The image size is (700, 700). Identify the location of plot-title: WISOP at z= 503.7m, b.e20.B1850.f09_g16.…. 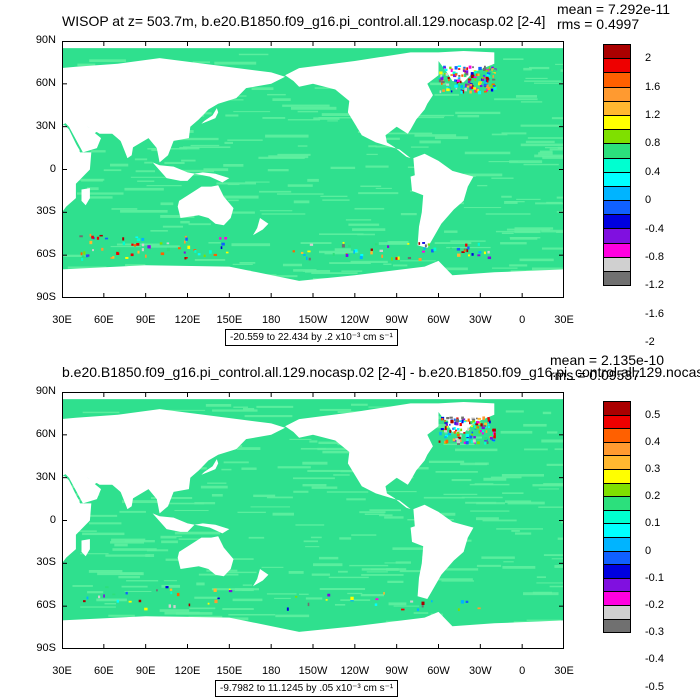
(304, 21).